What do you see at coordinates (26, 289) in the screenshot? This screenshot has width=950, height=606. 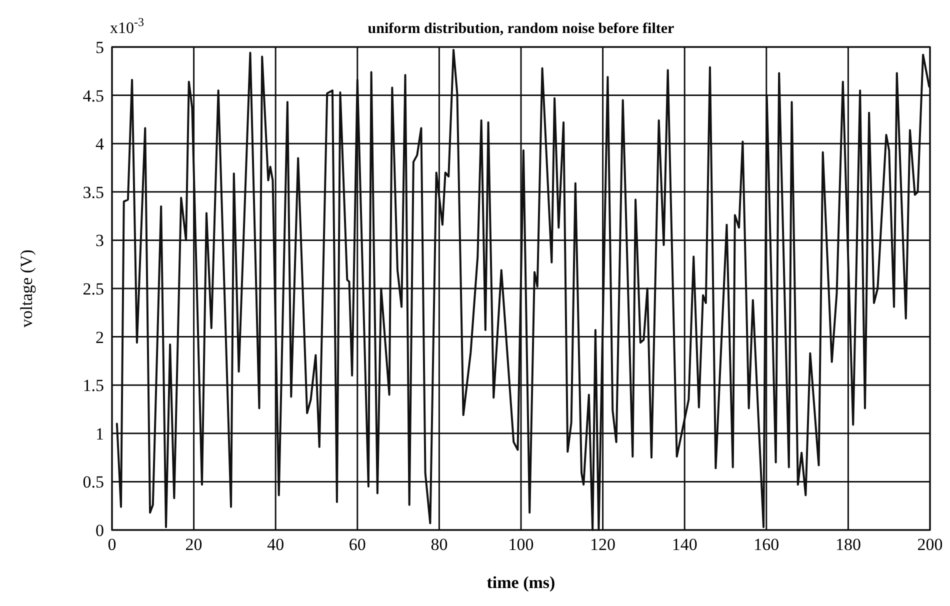 I see `y-axis-title: voltage (V)` at bounding box center [26, 289].